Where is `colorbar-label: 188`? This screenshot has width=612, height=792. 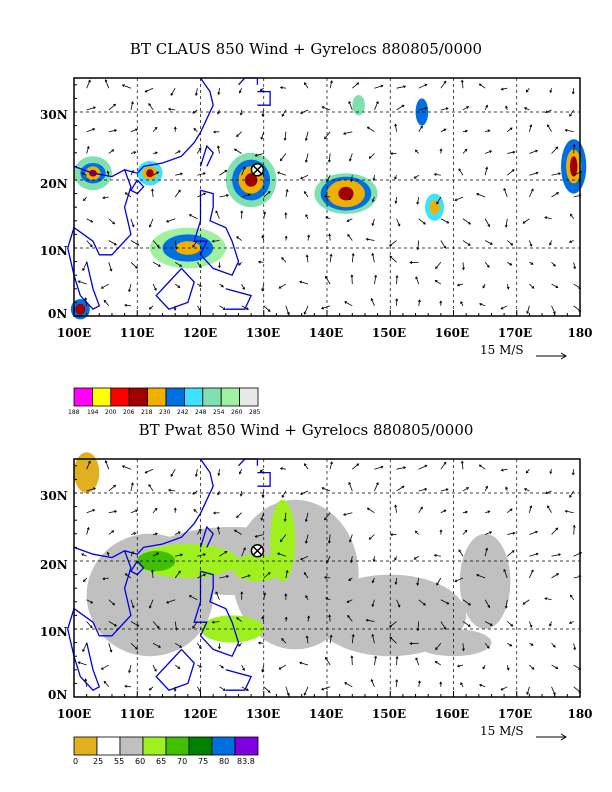 colorbar-label: 188 is located at coordinates (74, 412).